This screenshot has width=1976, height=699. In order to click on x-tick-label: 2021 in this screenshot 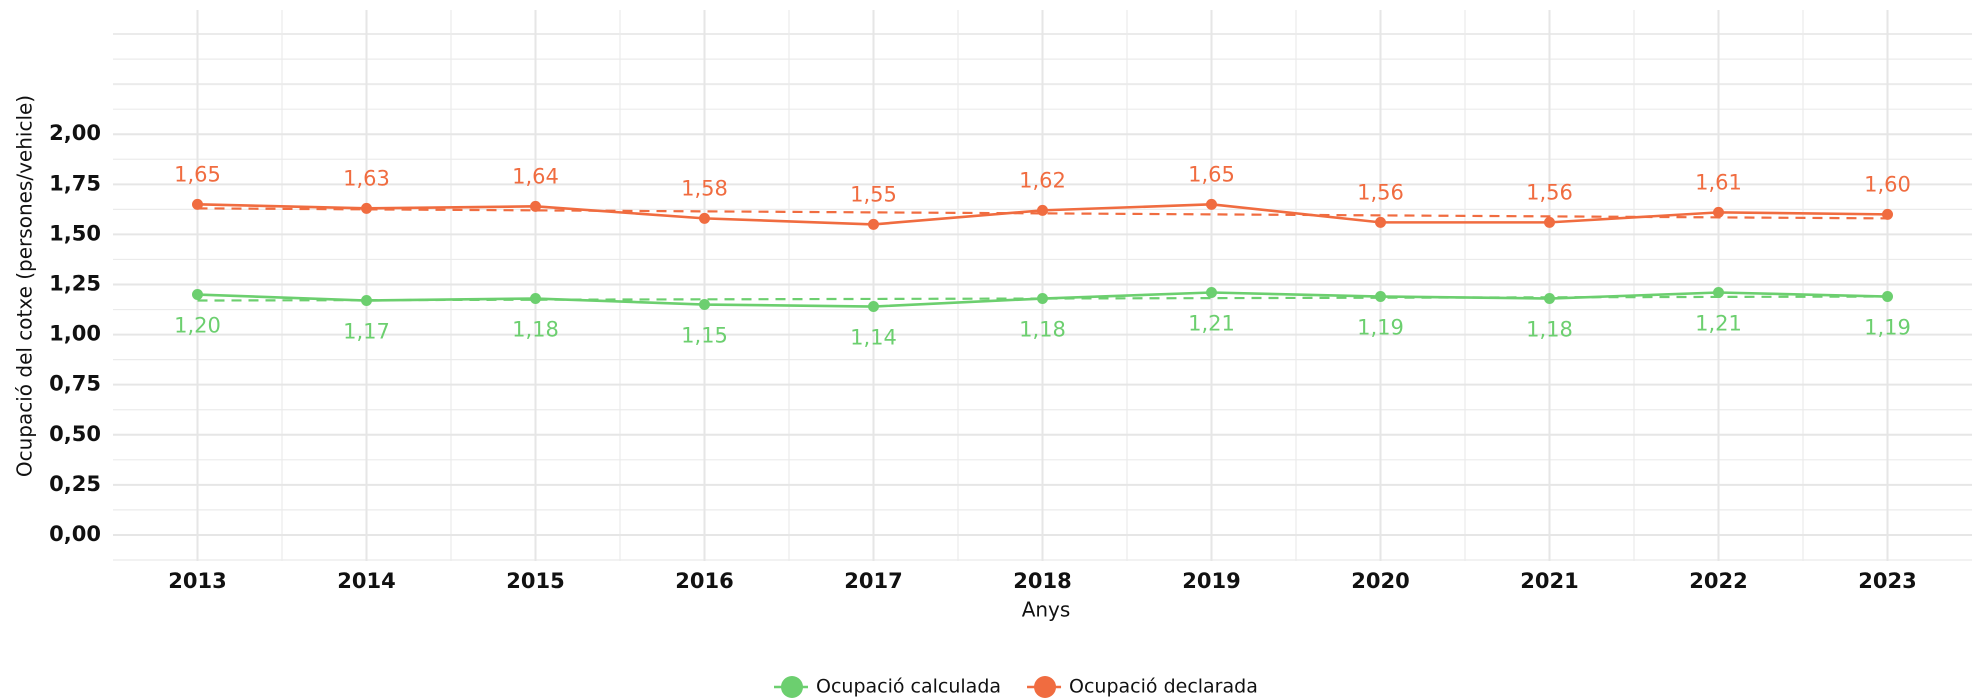, I will do `click(1549, 581)`.